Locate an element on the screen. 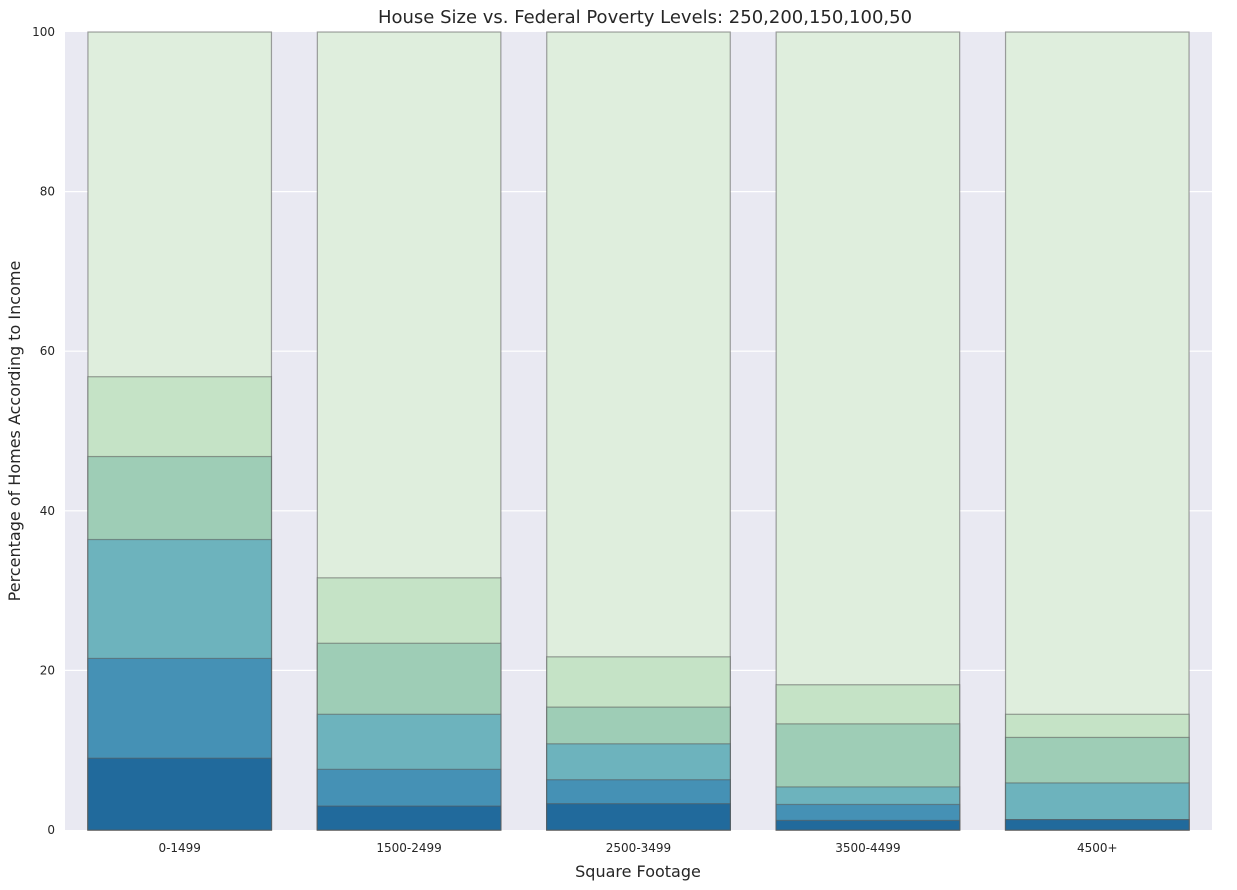 Image resolution: width=1237 pixels, height=890 pixels. x-tick-label: 4500+ is located at coordinates (1097, 848).